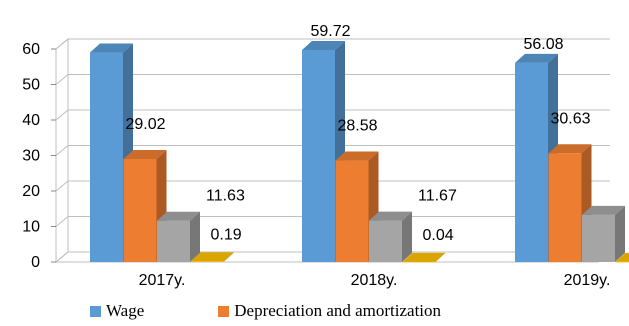  Describe the element at coordinates (31, 191) in the screenshot. I see `y-tick-label: 20` at that location.